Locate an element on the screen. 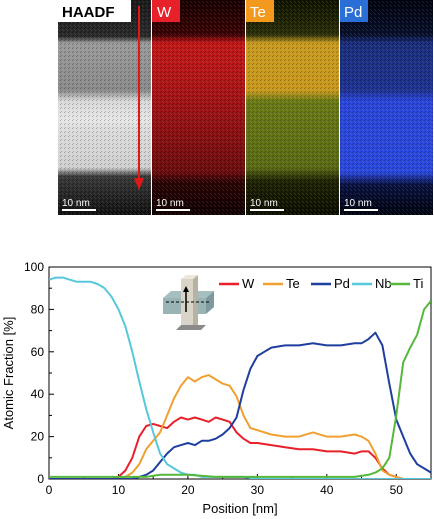  legend: W Te Pd Nb Ti is located at coordinates (321, 283).